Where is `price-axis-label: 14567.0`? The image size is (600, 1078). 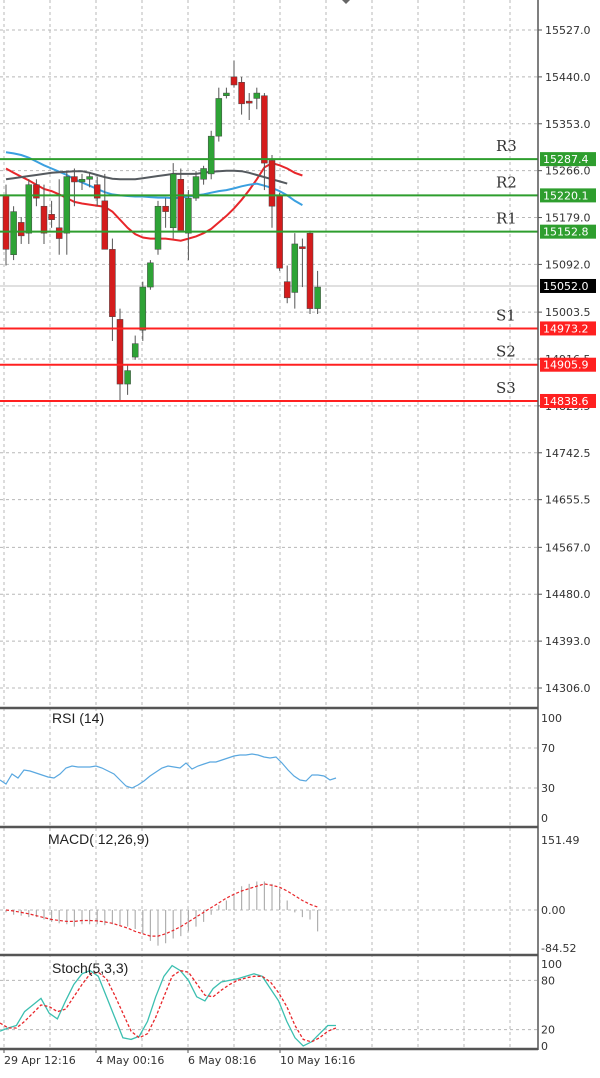
price-axis-label: 14567.0 is located at coordinates (568, 547).